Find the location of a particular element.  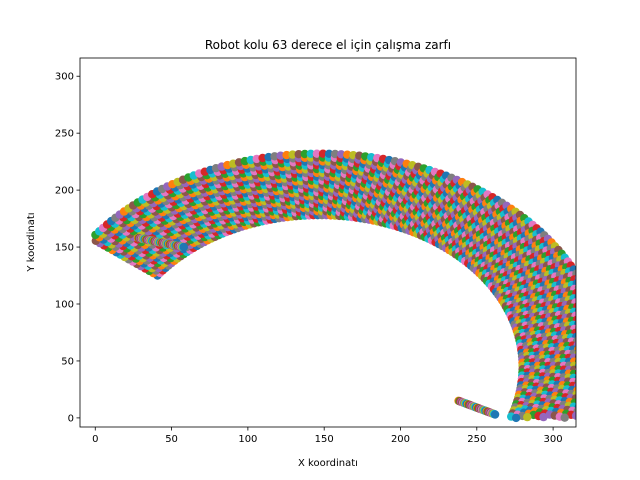

y-axis-label: Y koordinatı is located at coordinates (31, 242).